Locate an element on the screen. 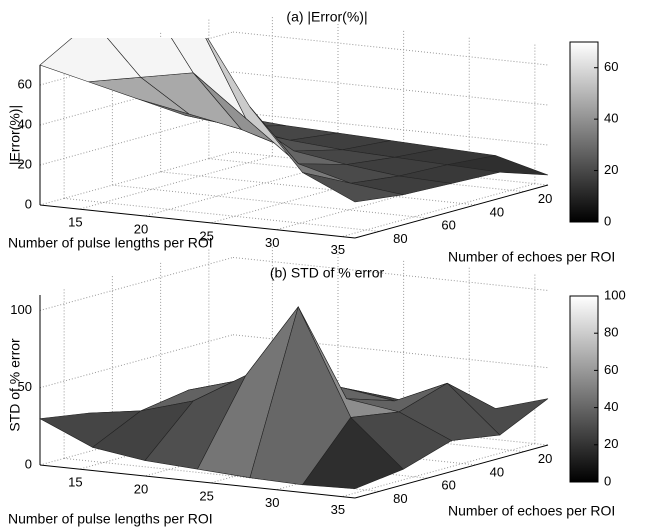 The image size is (655, 531). colorbar-tick-label: 100 is located at coordinates (615, 294).